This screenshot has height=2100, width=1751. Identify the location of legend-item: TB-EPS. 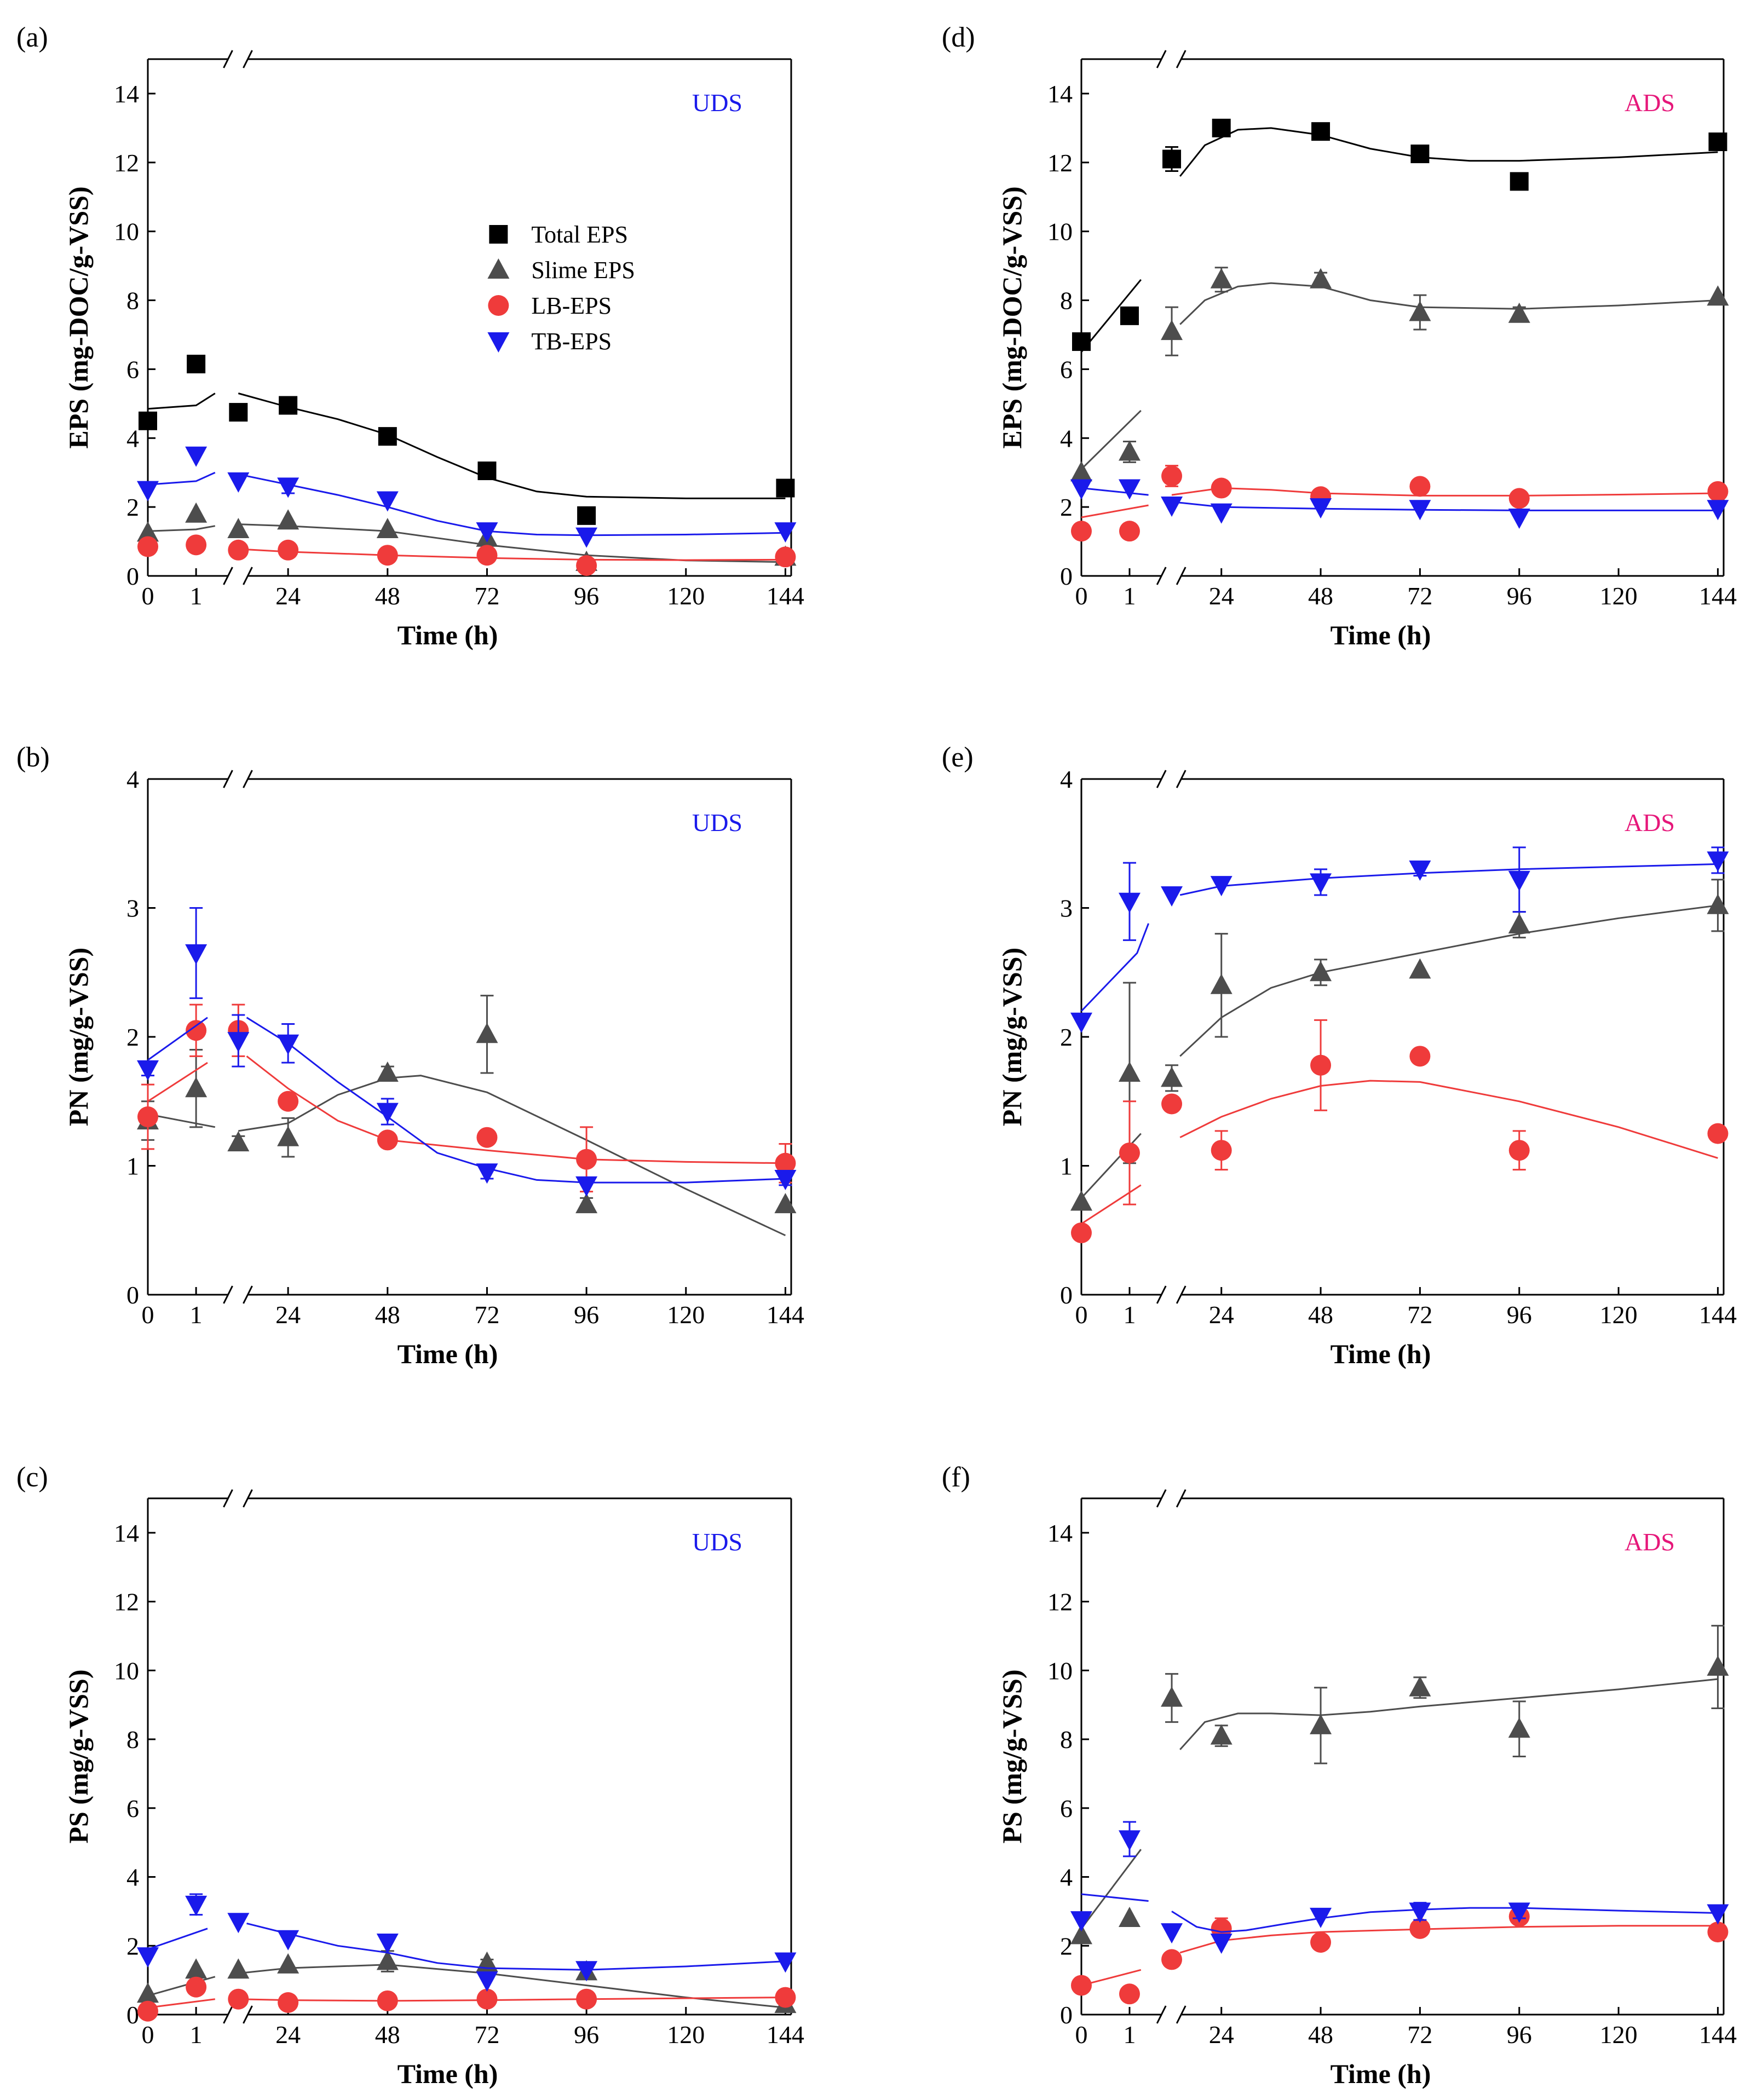
(549, 341).